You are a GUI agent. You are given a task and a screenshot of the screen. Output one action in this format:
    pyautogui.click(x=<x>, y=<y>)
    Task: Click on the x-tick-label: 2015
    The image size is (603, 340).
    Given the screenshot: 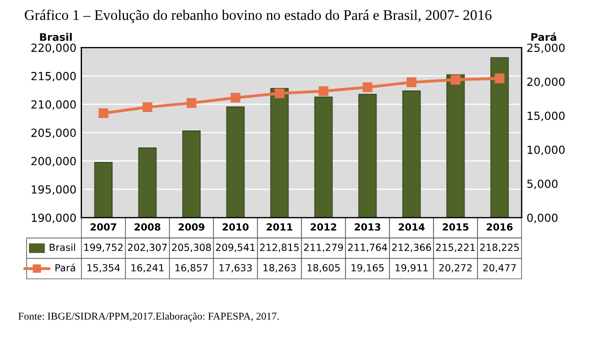 What is the action you would take?
    pyautogui.click(x=455, y=227)
    